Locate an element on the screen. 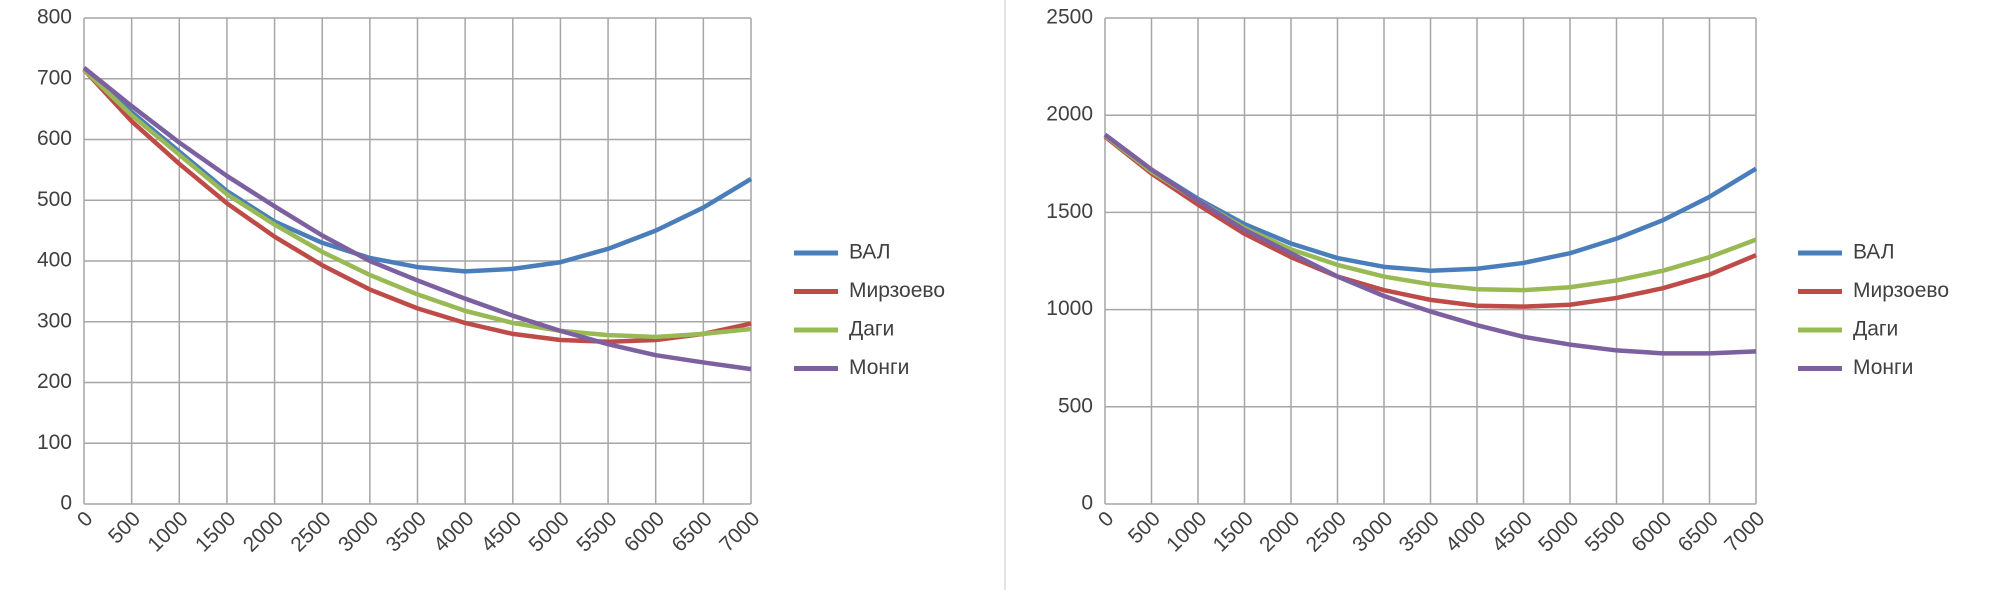 This screenshot has width=2007, height=590. y-tick-label: 600 is located at coordinates (54, 138).